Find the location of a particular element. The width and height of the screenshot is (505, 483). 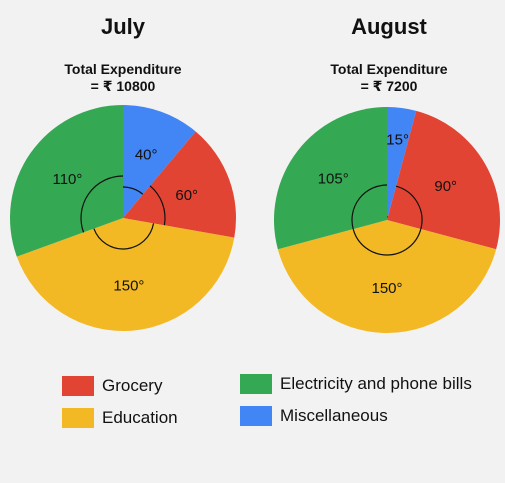

july-total: = ₹ 10800 is located at coordinates (123, 86).